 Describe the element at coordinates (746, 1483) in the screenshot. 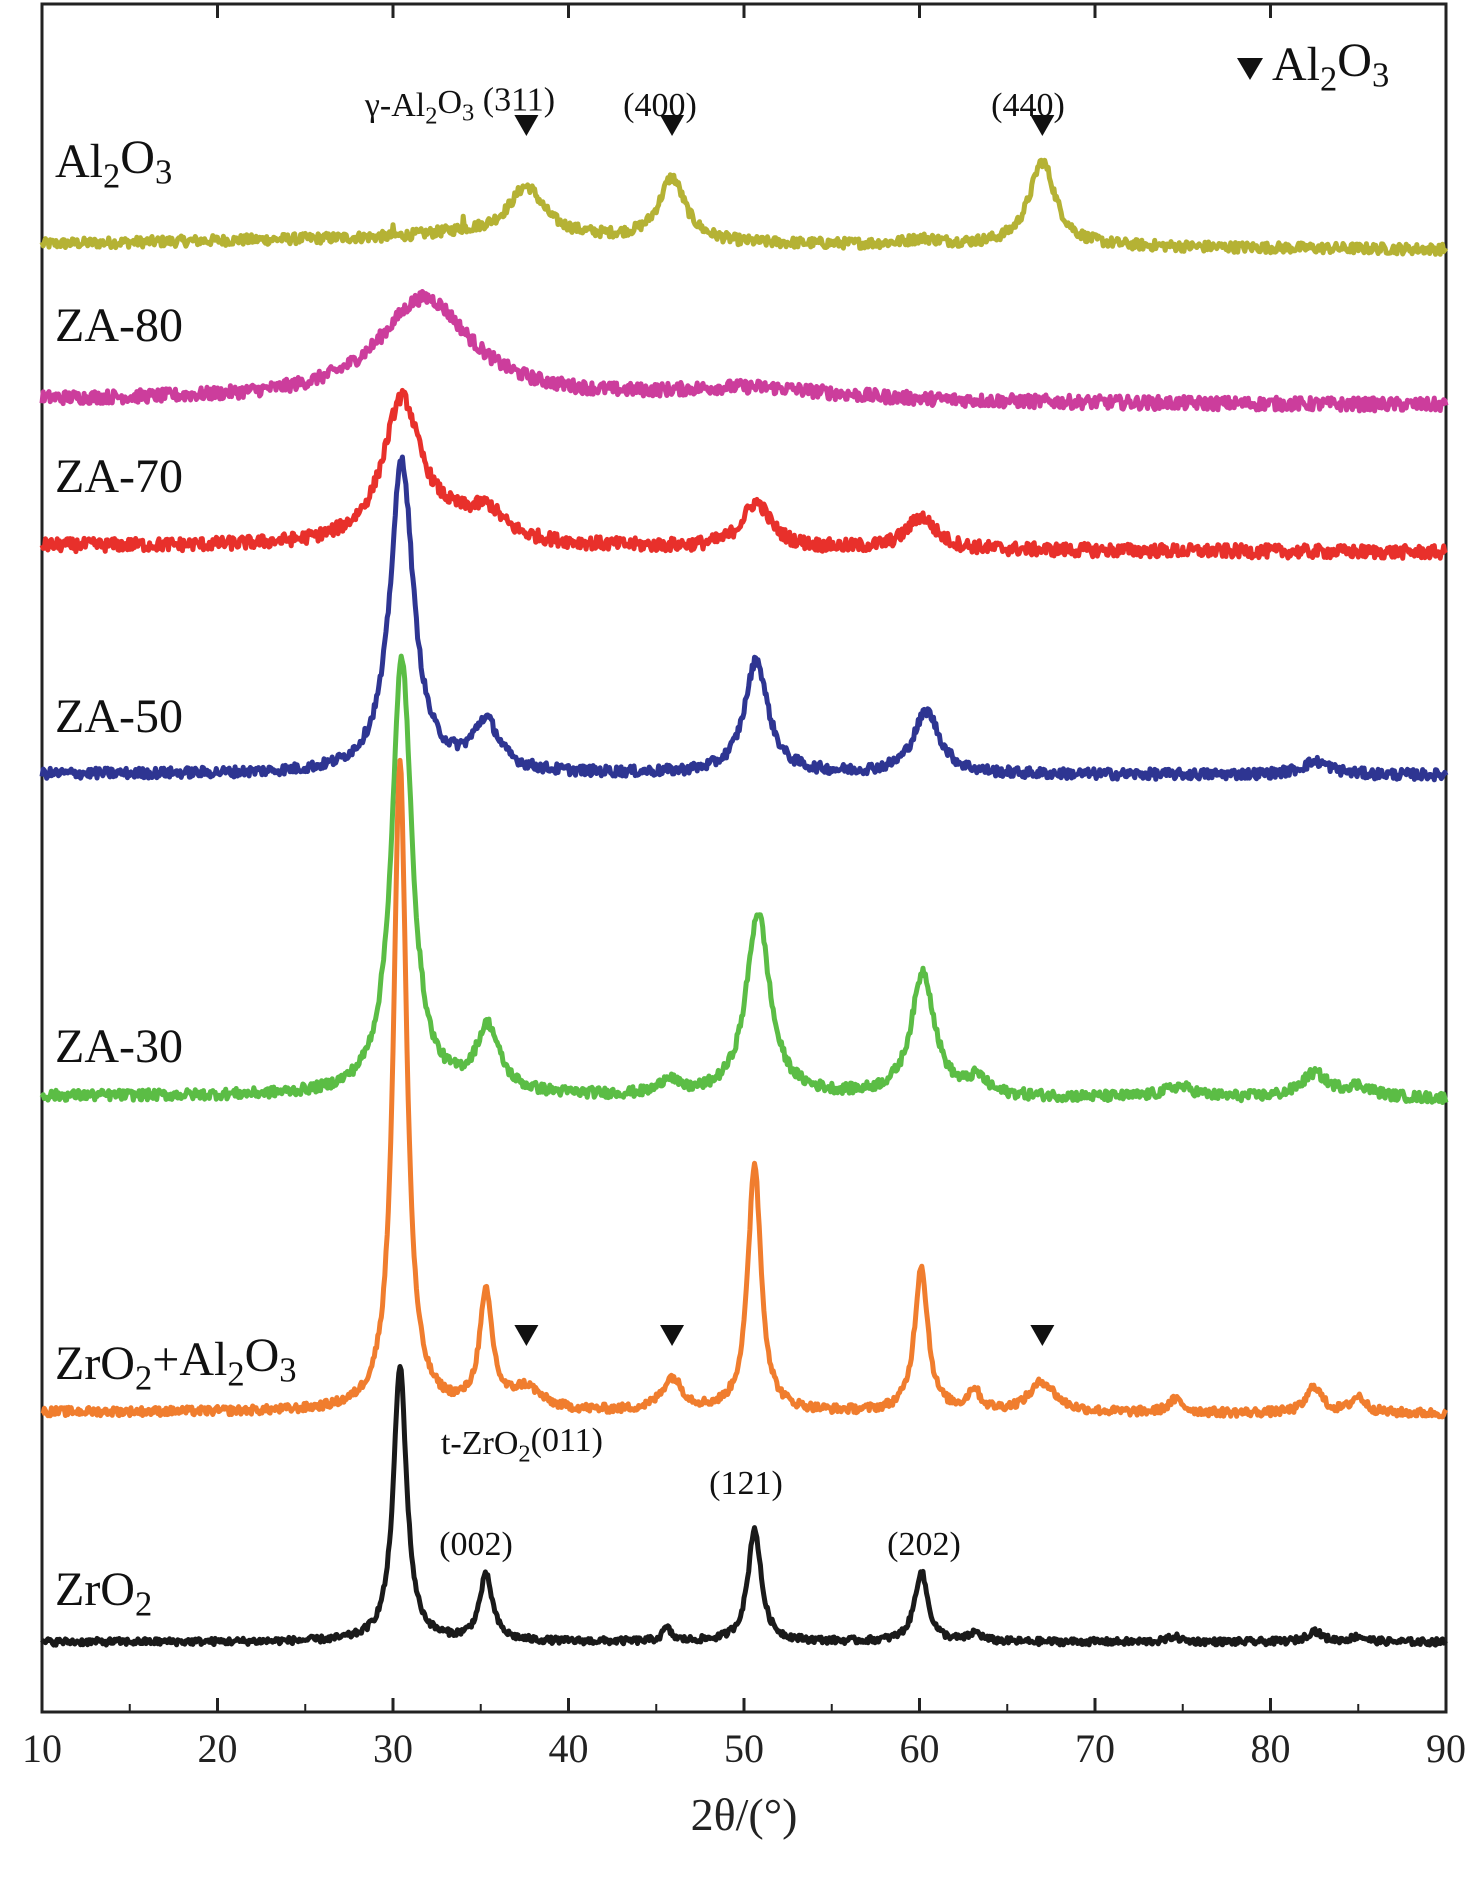

I see `annotation--121-: (121)` at that location.